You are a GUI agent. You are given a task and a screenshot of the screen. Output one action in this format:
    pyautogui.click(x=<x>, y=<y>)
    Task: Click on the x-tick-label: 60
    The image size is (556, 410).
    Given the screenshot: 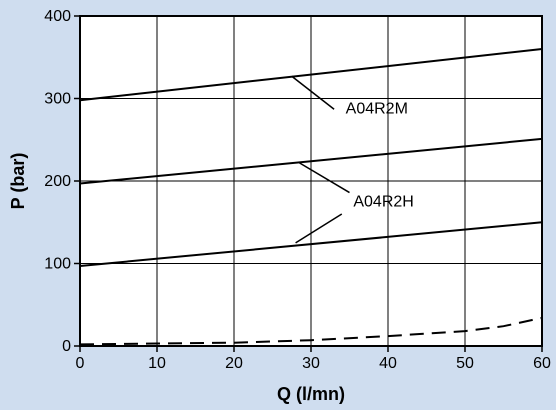 What is the action you would take?
    pyautogui.click(x=542, y=363)
    